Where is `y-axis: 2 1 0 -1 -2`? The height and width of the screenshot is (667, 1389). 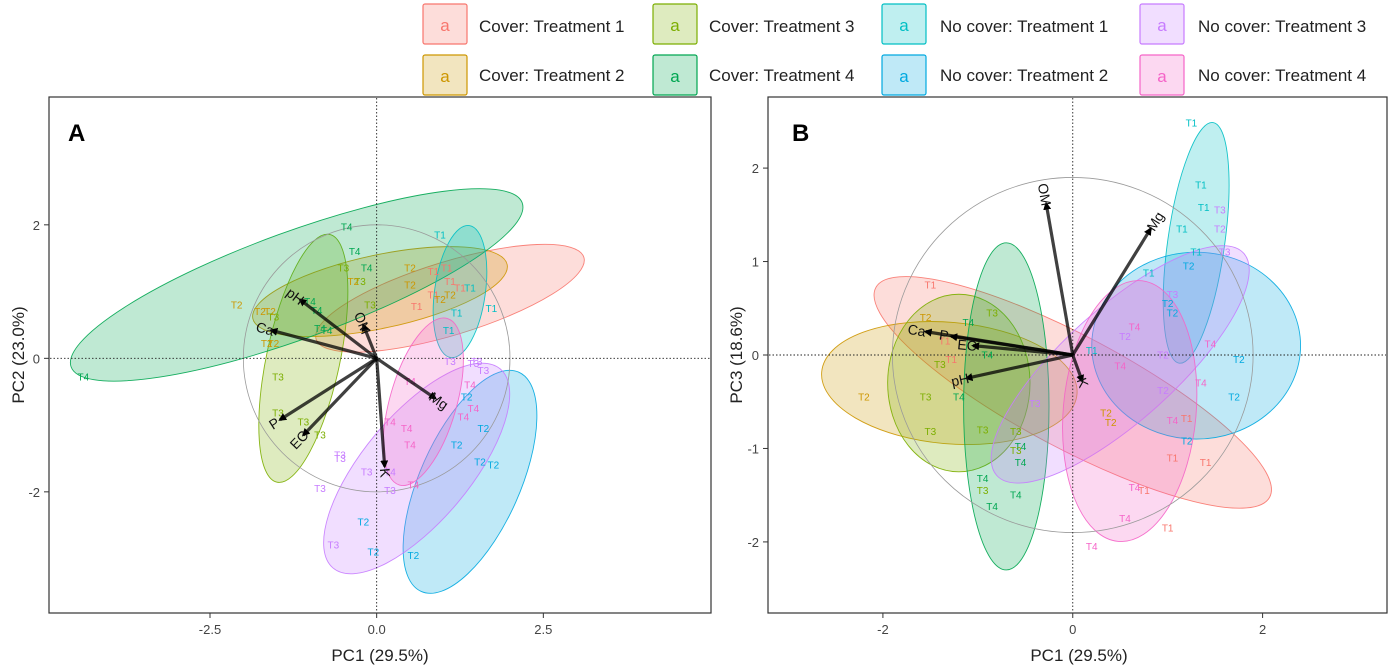 y-axis: 2 1 0 -1 -2 is located at coordinates (757, 355).